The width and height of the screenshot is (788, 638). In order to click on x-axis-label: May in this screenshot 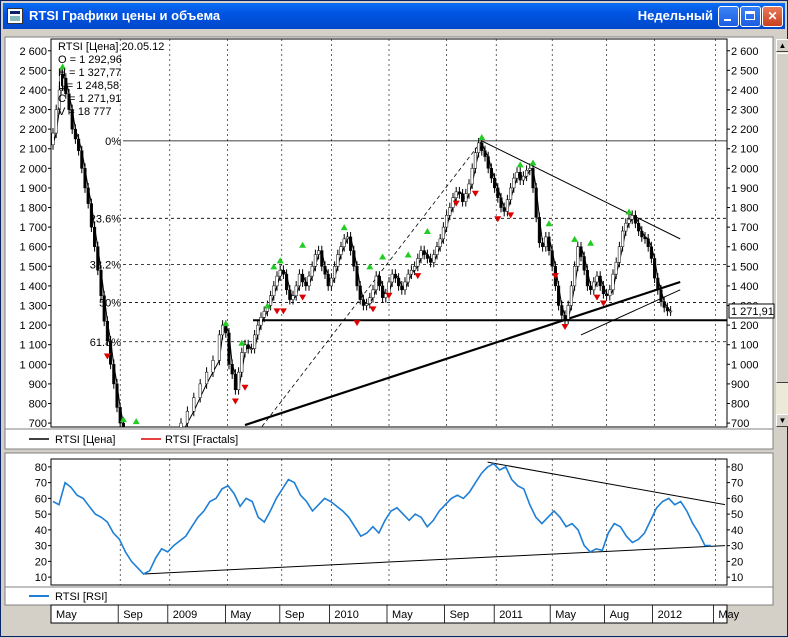, I will do `click(728, 615)`.